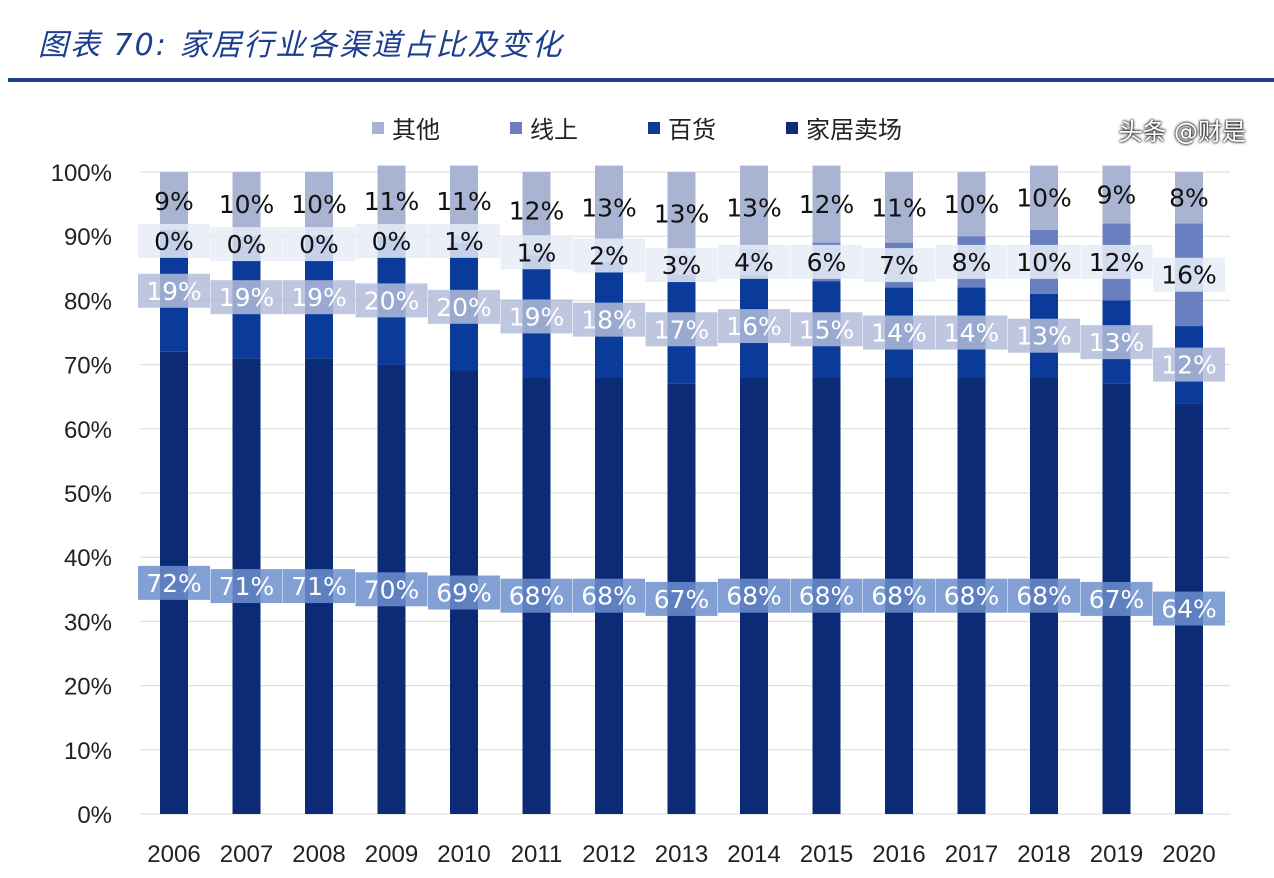  I want to click on legend-item: 家居卖场, so click(844, 127).